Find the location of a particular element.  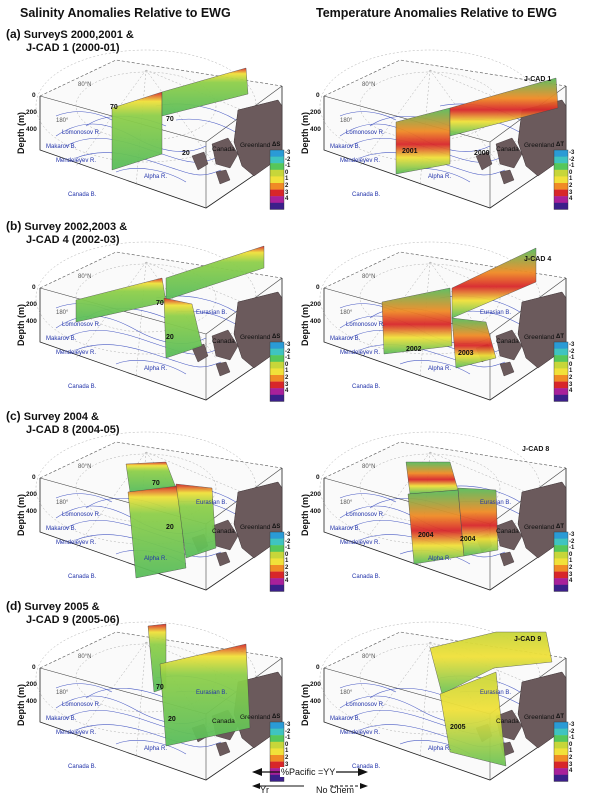

row-label-0: (a) SurveyS 2000,2001 & J-CAD 1 (2000-01) is located at coordinates (70, 41).